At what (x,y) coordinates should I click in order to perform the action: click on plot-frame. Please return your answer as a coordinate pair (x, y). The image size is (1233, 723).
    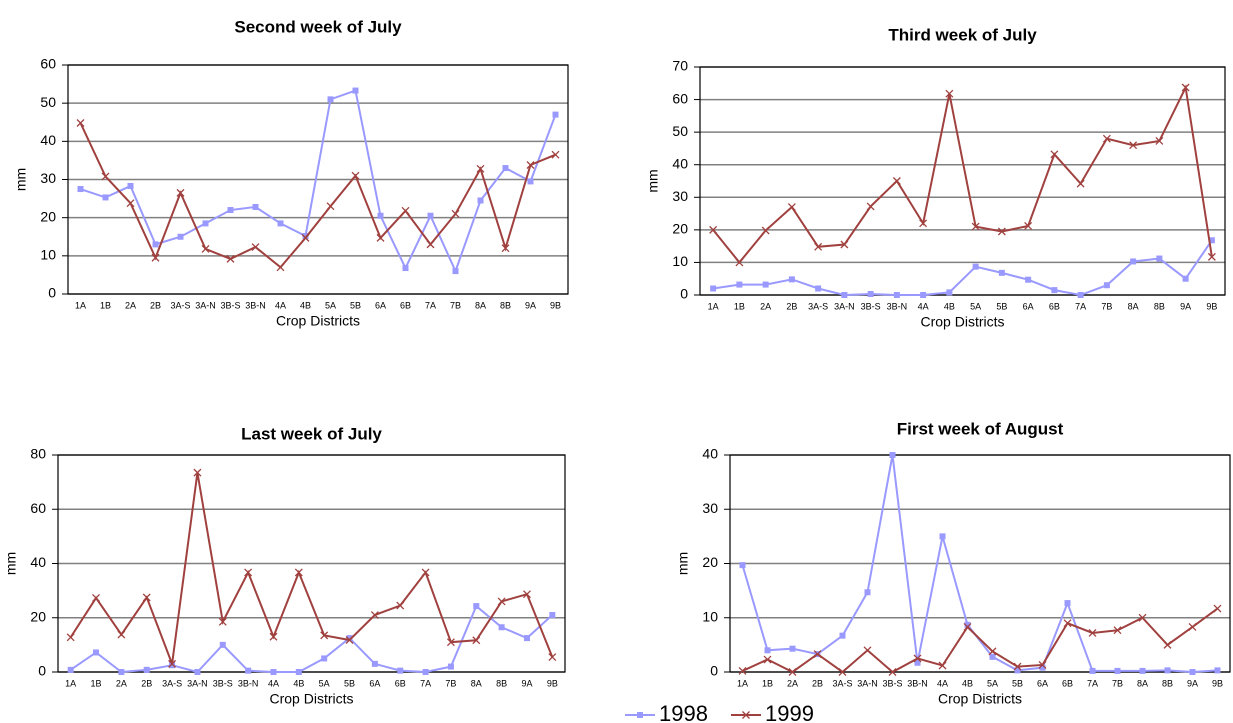
    Looking at the image, I should click on (311, 563).